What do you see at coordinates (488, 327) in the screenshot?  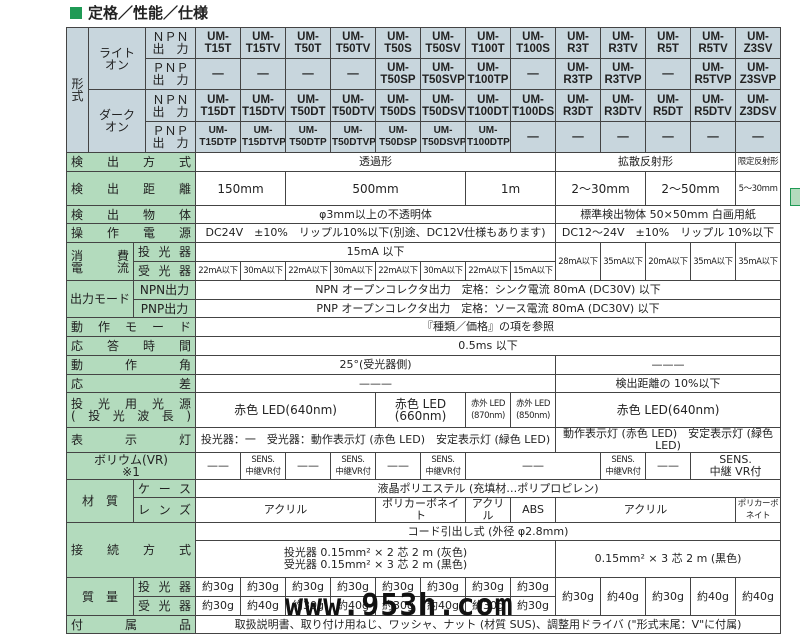 I see `spec-value: 『種類／価格』の項を参照` at bounding box center [488, 327].